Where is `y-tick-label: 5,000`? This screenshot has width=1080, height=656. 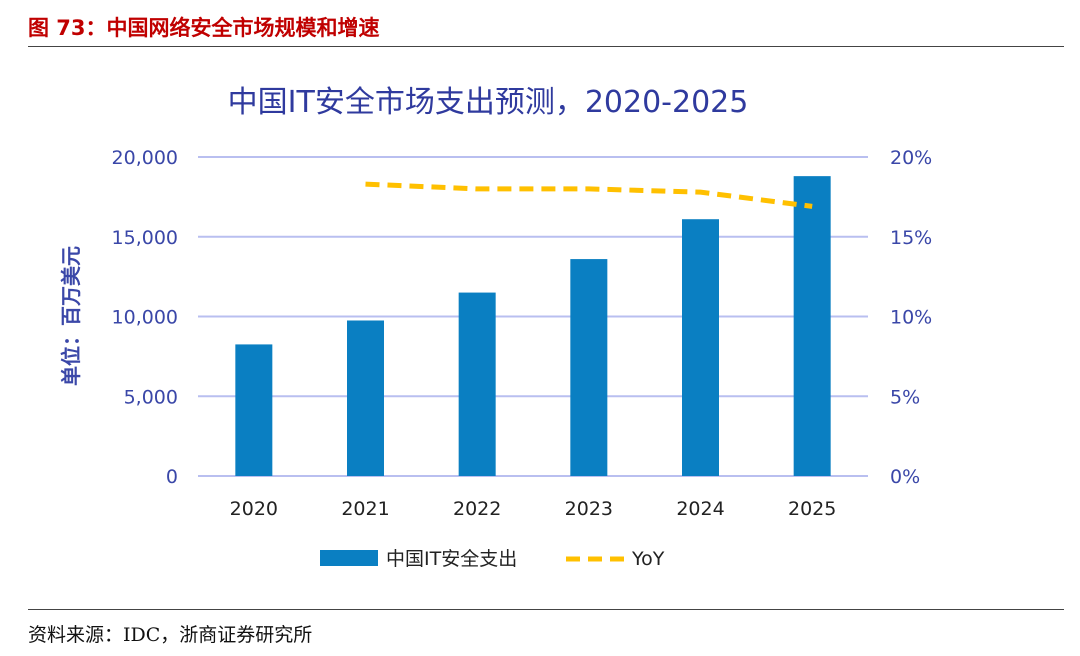 y-tick-label: 5,000 is located at coordinates (151, 397).